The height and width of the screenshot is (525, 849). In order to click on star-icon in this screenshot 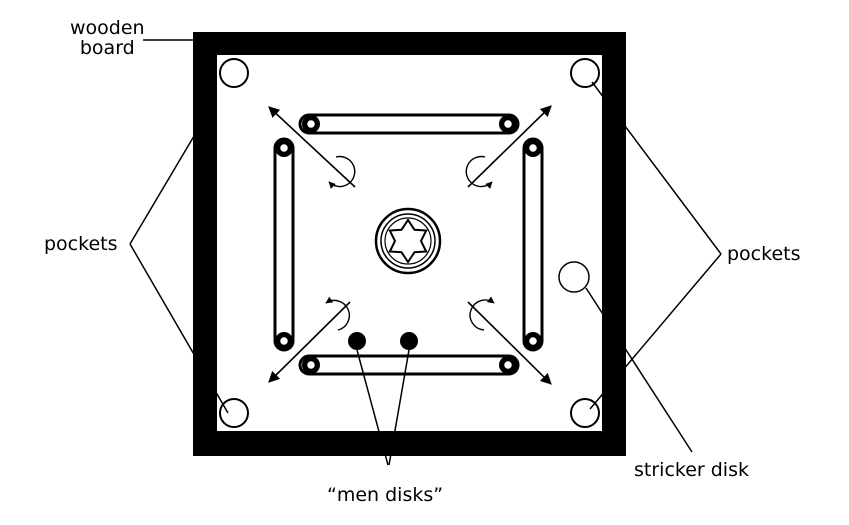, I will do `click(408, 241)`.